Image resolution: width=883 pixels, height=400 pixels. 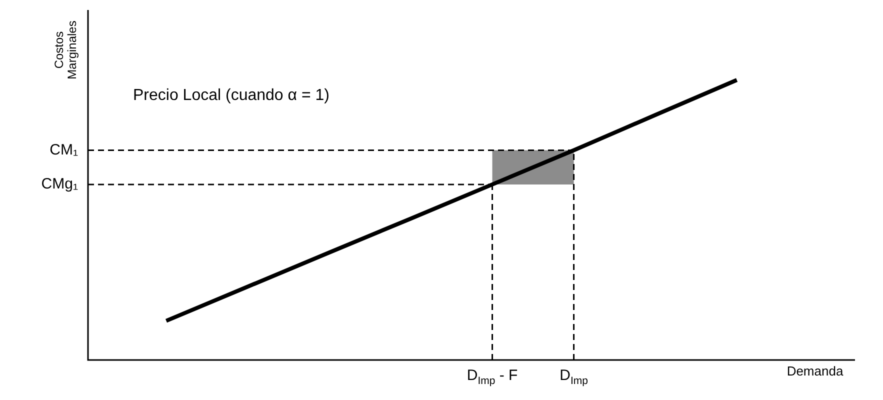 I want to click on y-axis-title: Costos Marginales, so click(x=65, y=50).